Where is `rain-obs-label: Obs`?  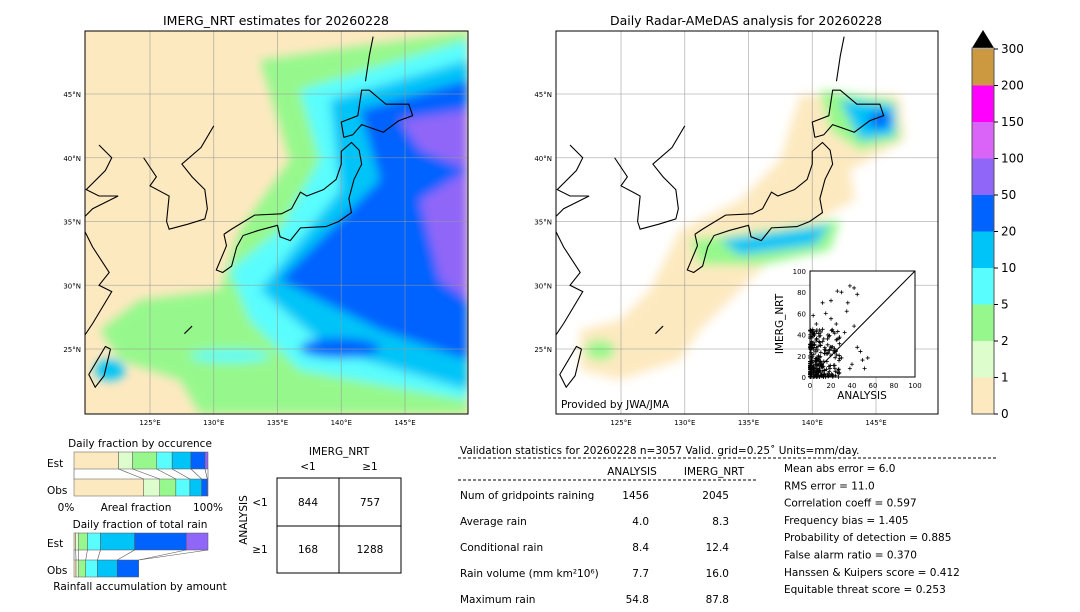 rain-obs-label: Obs is located at coordinates (57, 571).